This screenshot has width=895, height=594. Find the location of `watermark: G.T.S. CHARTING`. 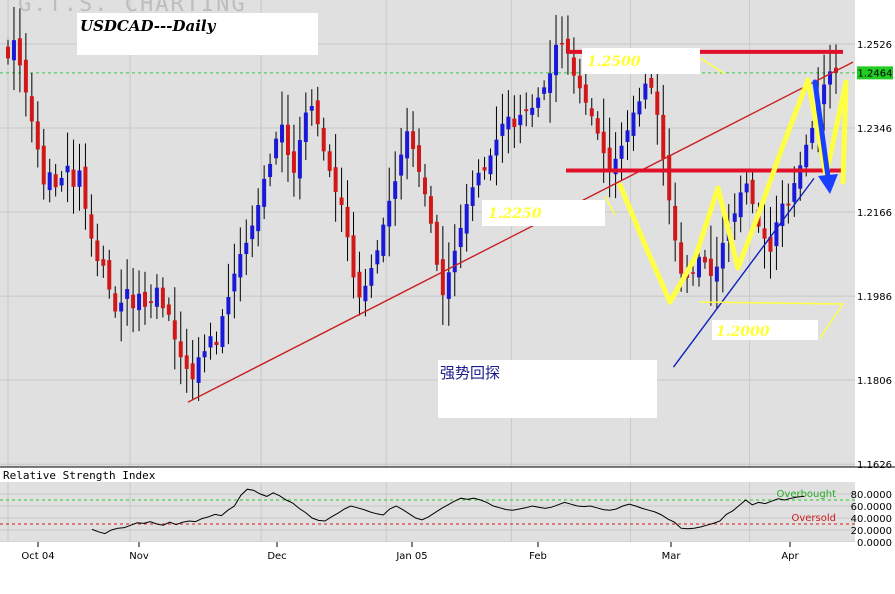

watermark: G.T.S. CHARTING is located at coordinates (132, 8).